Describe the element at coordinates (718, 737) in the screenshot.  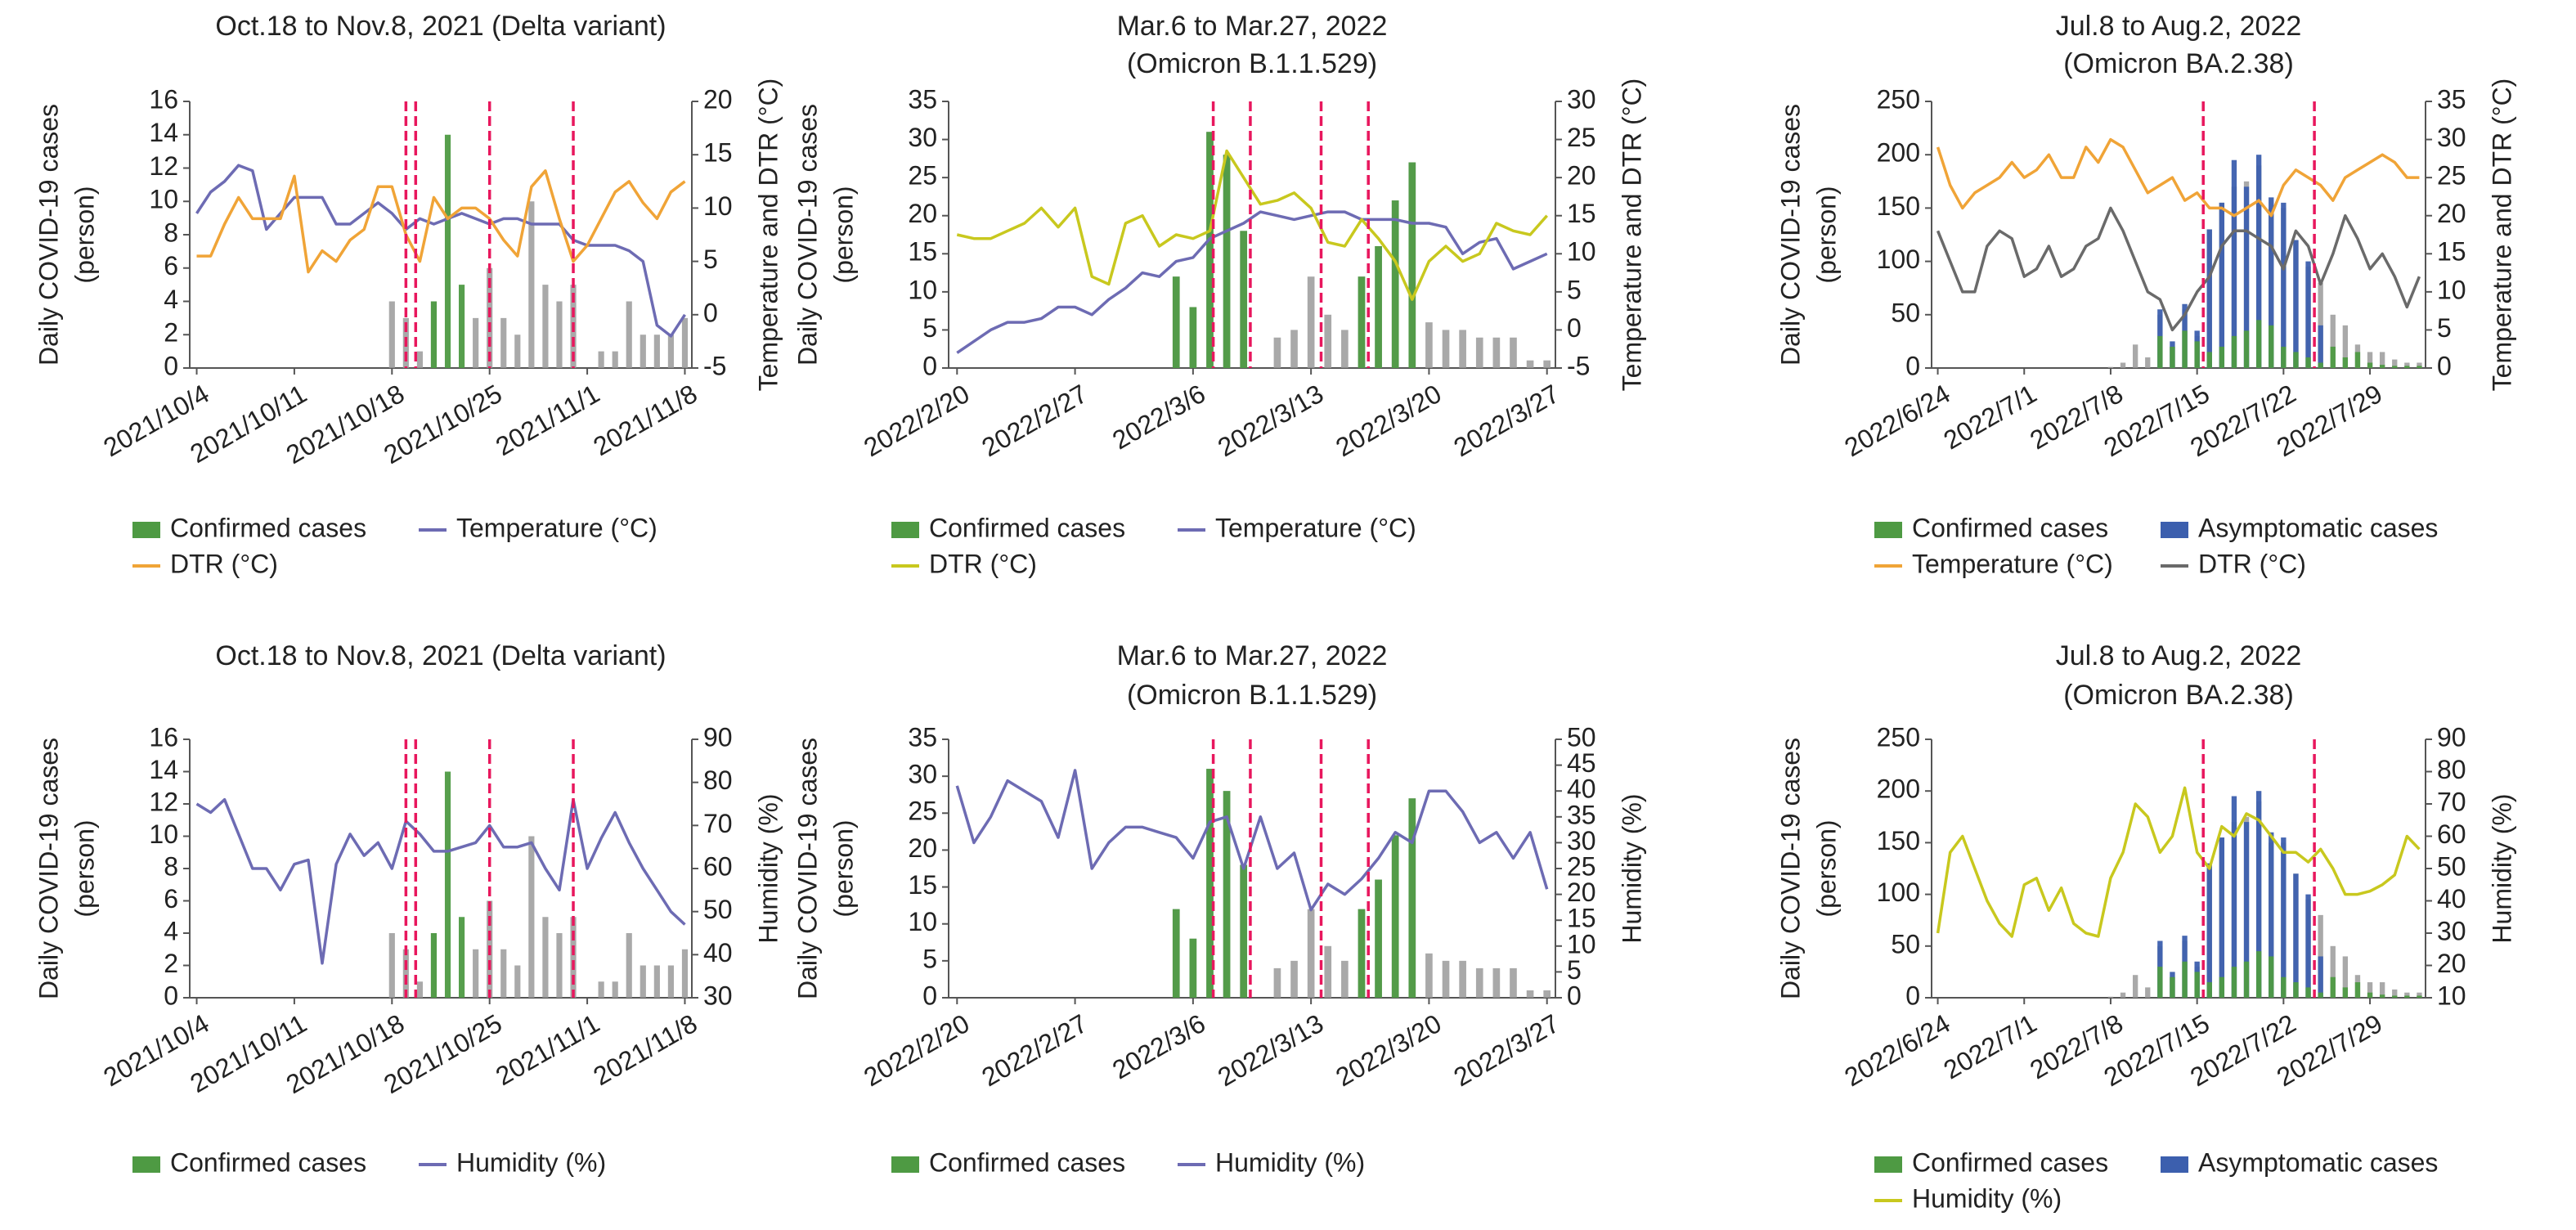
I see `y-tick-label-right: 90` at that location.